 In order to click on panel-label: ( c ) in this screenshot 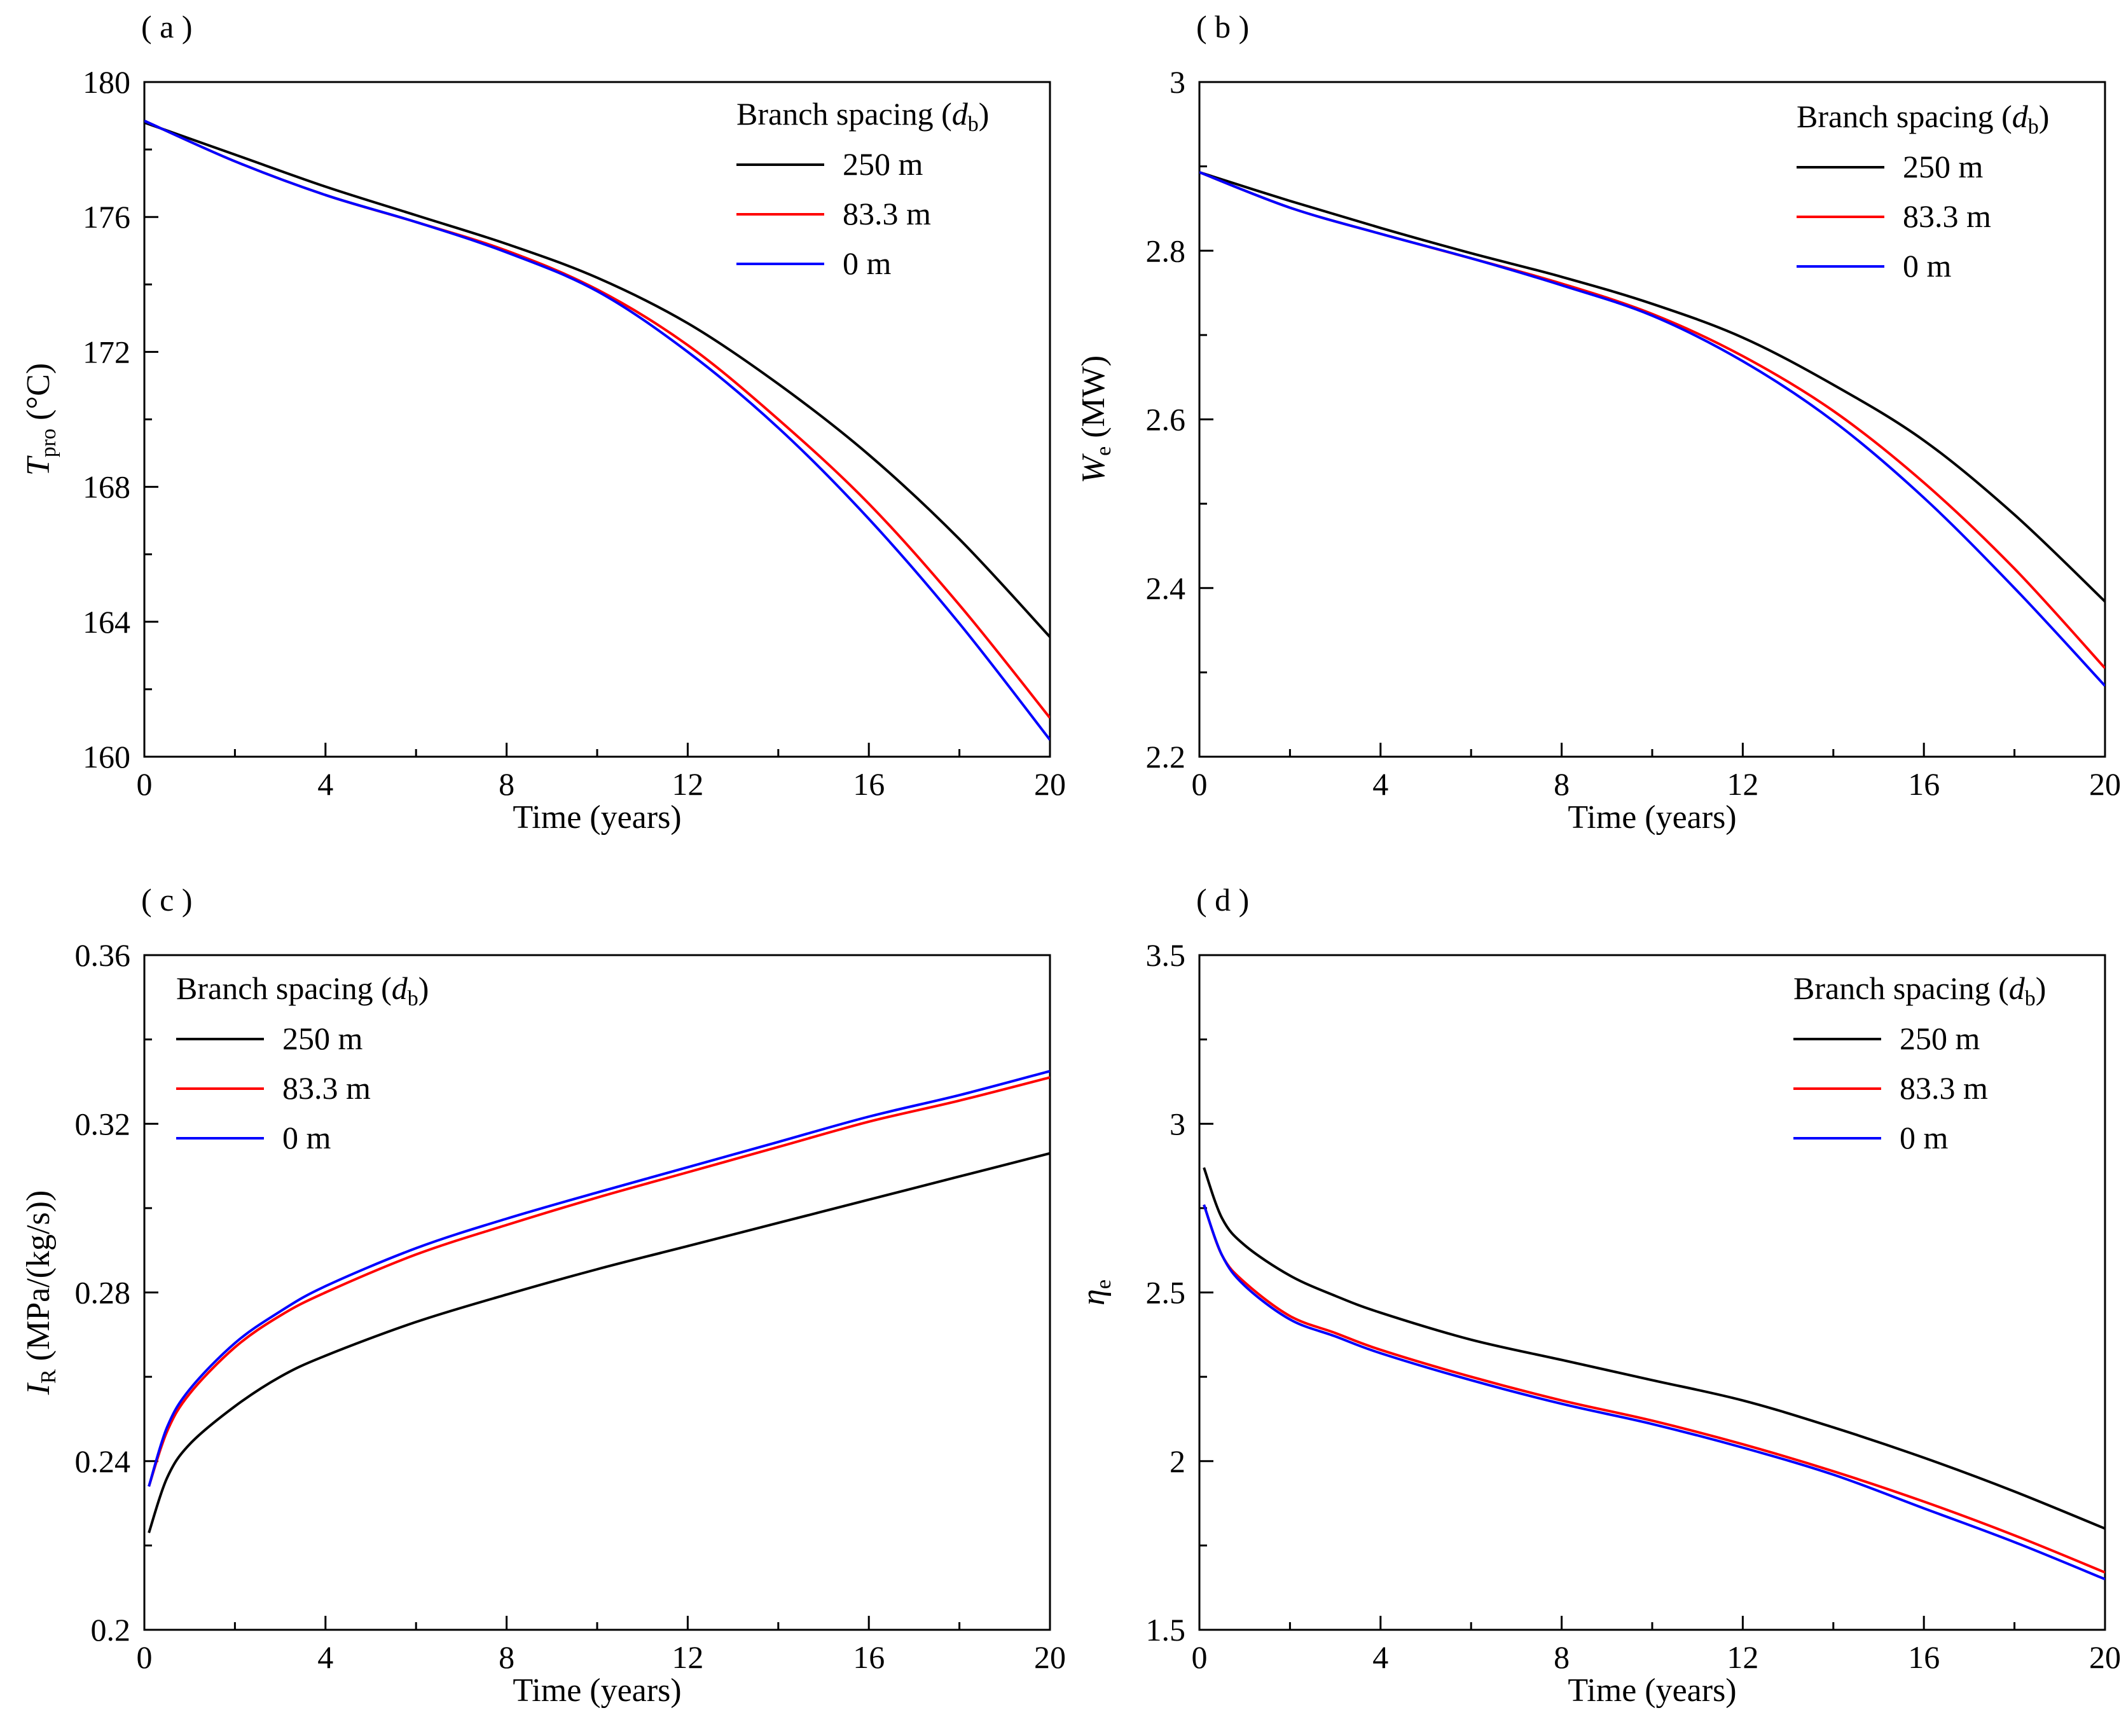, I will do `click(167, 900)`.